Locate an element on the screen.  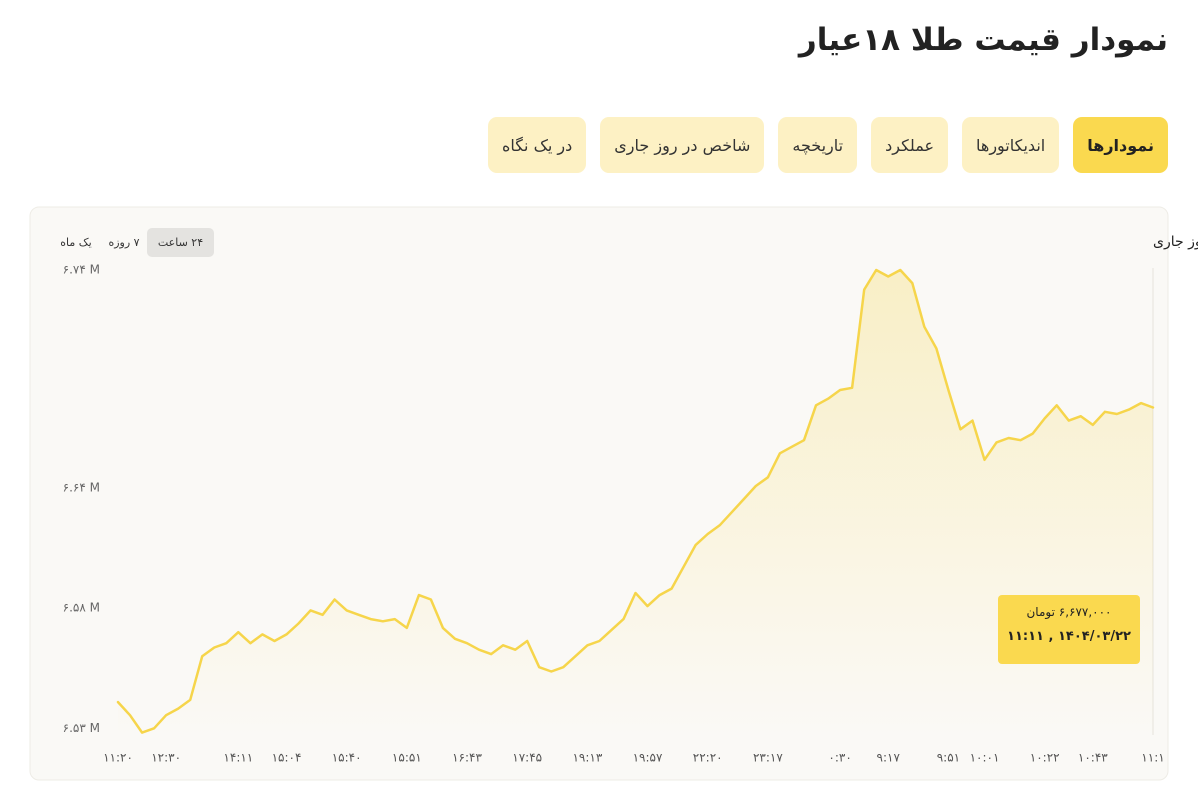
tab: اندیکاتورها is located at coordinates (1011, 145).